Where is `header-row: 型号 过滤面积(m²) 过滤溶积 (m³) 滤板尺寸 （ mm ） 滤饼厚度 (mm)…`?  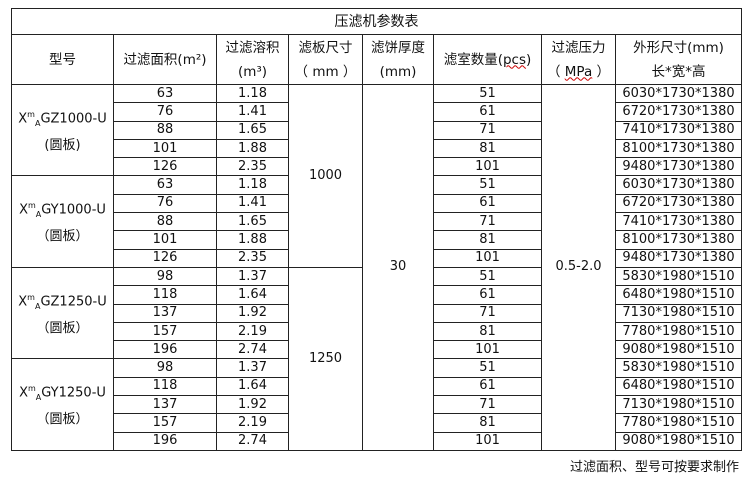 header-row: 型号 过滤面积(m²) 过滤溶积 (m³) 滤板尺寸 （ mm ） 滤饼厚度 (mm)… is located at coordinates (376, 59).